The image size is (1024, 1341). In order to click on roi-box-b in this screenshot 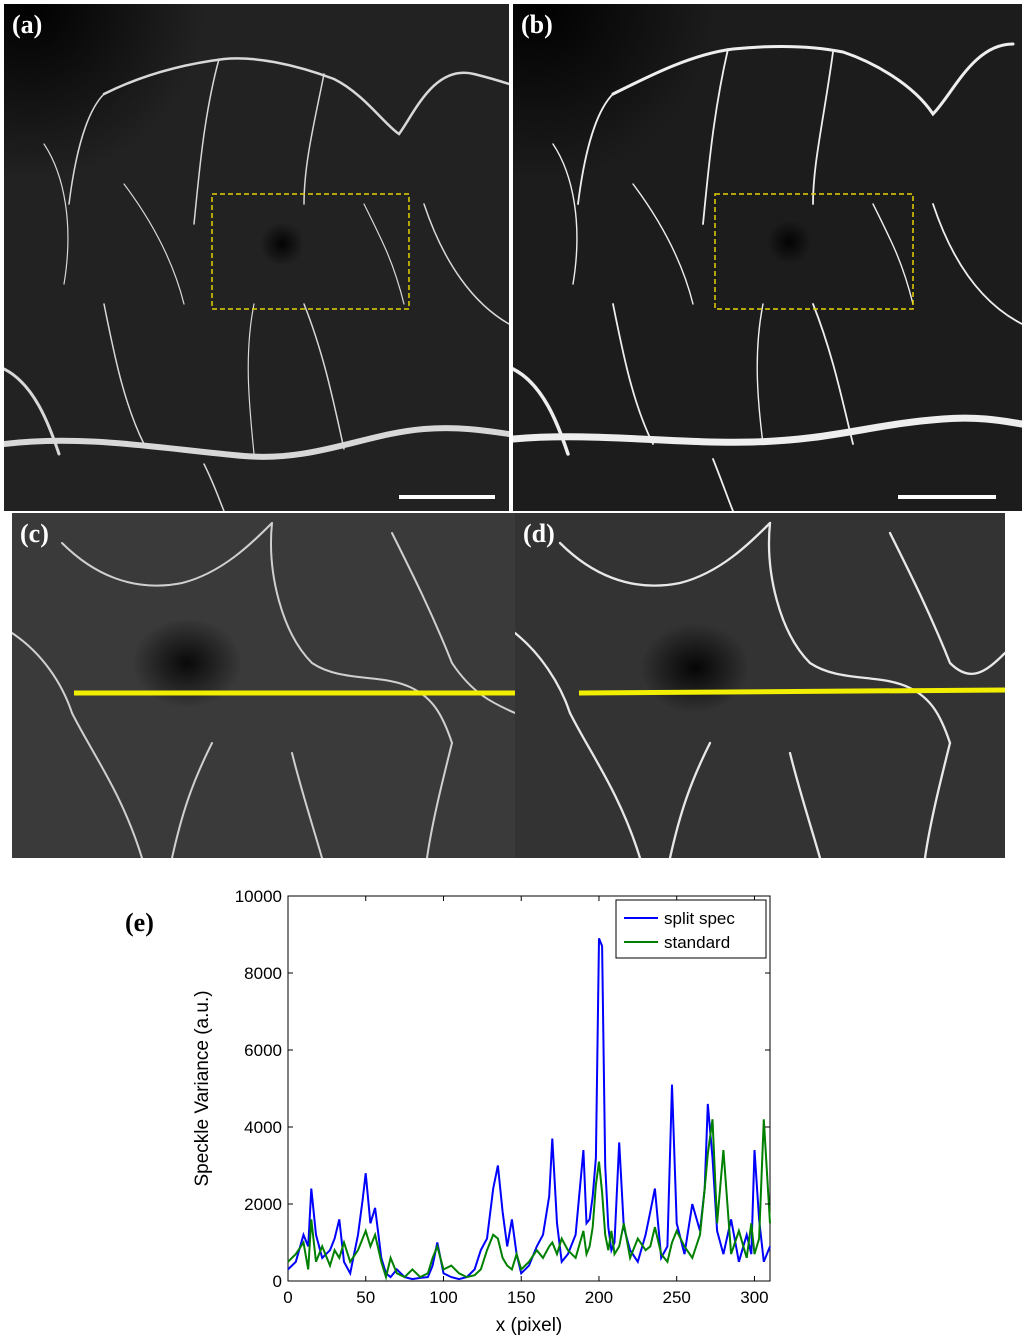, I will do `click(814, 251)`.